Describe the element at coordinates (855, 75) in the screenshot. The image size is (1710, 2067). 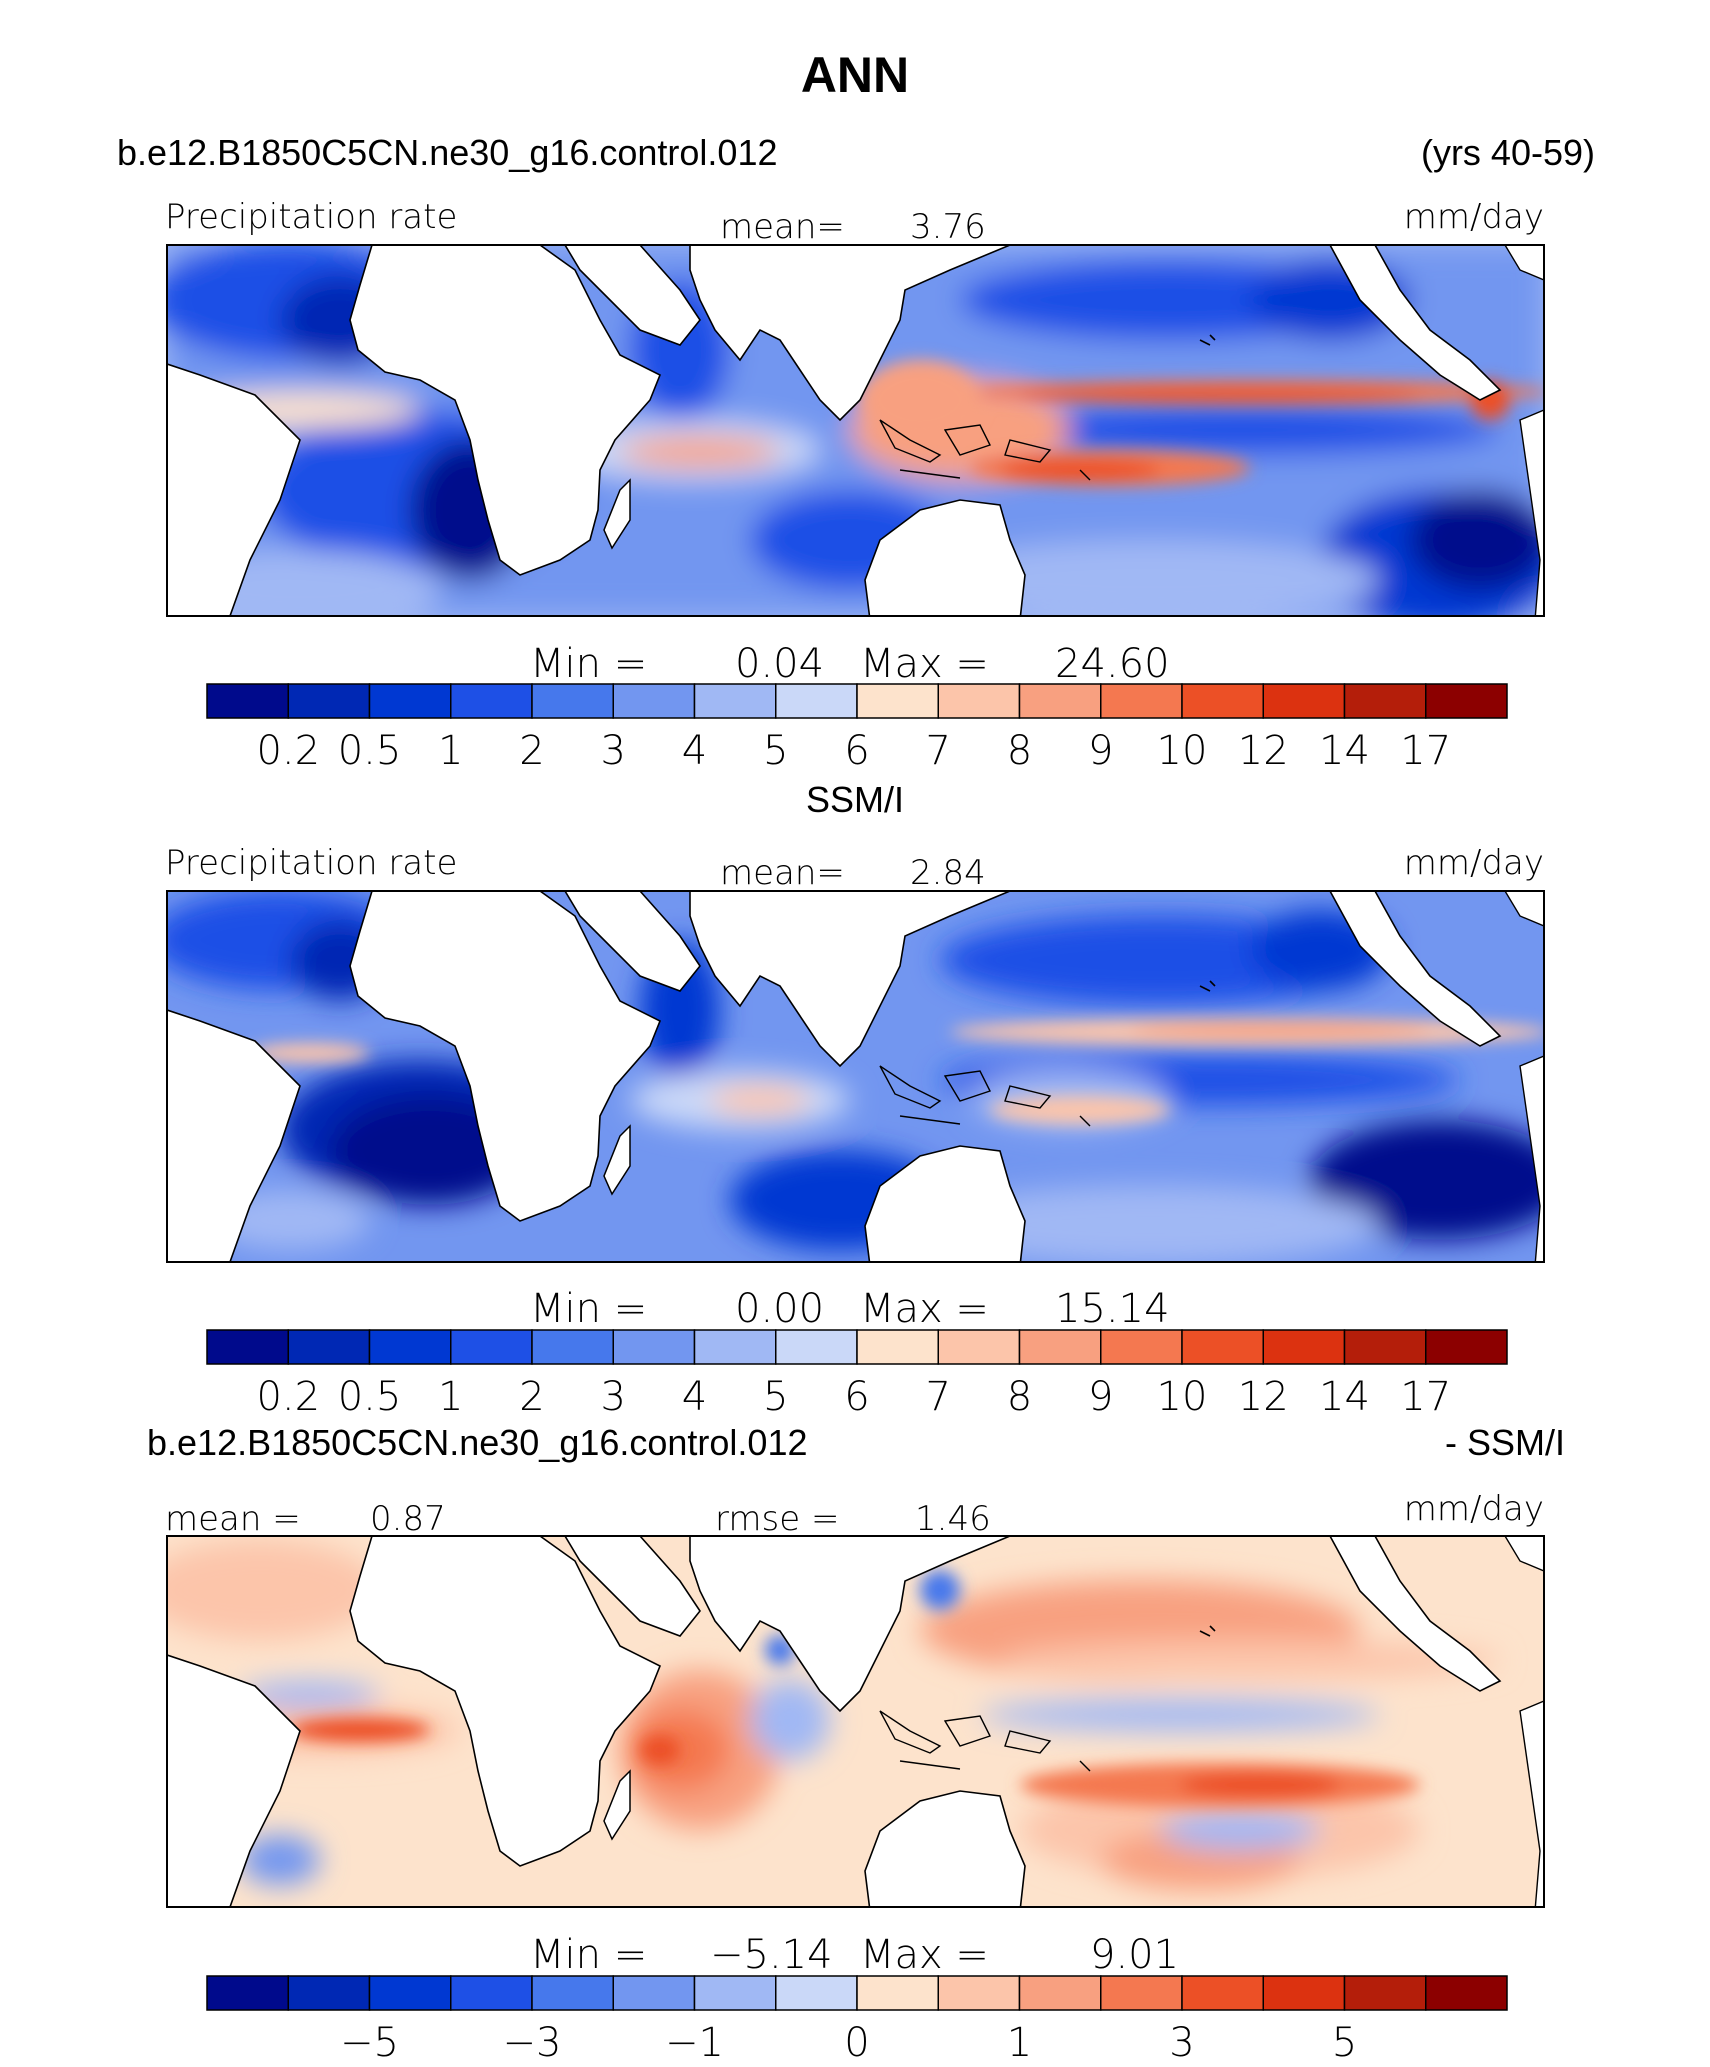
I see `figure-title: ANN` at that location.